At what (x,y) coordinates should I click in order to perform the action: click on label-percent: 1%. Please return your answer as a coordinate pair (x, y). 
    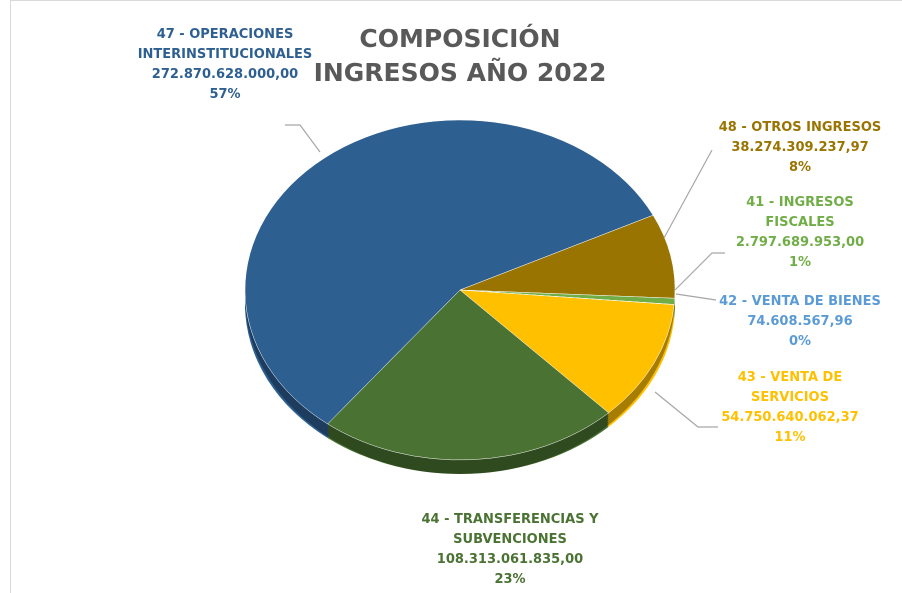
    Looking at the image, I should click on (800, 262).